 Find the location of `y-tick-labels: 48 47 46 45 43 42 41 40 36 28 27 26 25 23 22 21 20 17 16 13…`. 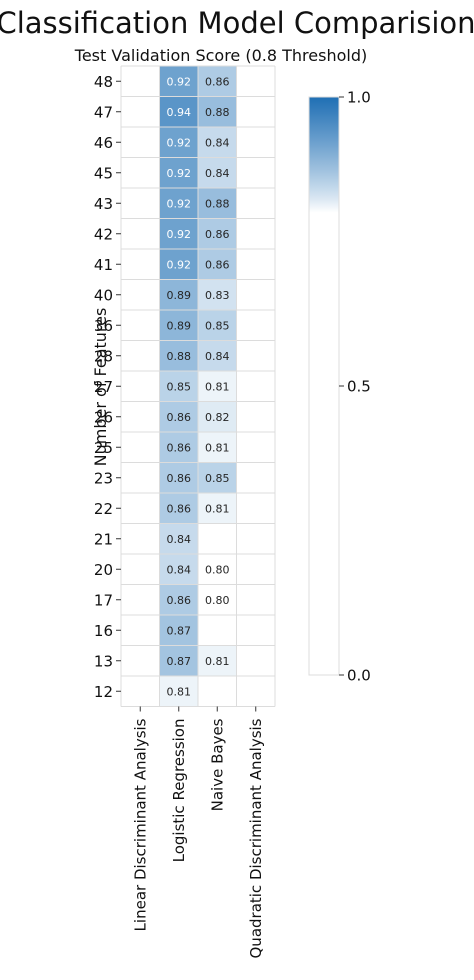

y-tick-labels: 48 47 46 45 43 42 41 40 36 28 27 26 25 23 22 21 20 17 16 13… is located at coordinates (107, 387).